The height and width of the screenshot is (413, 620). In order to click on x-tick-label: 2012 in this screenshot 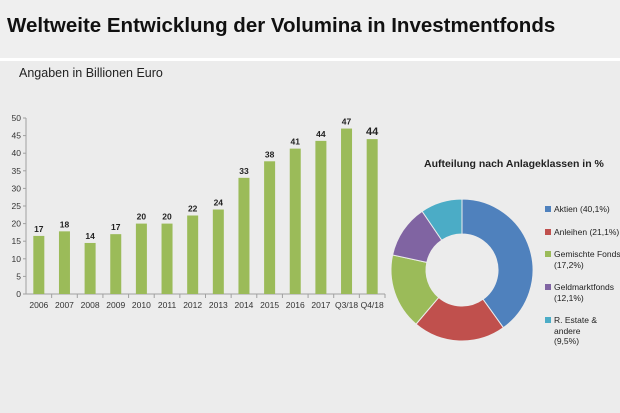, I will do `click(192, 305)`.